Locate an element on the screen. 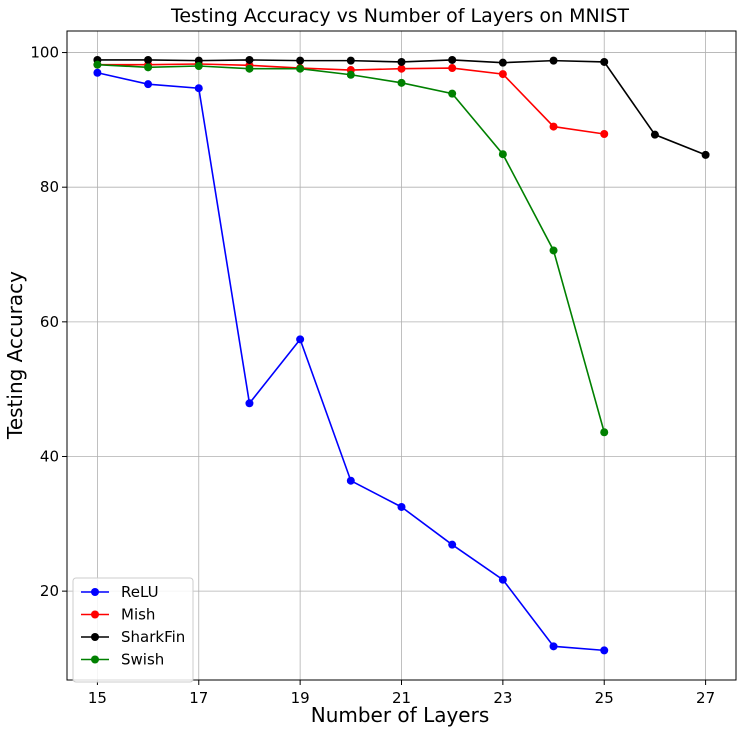 The height and width of the screenshot is (732, 742). legend-item-relu: ReLU is located at coordinates (120, 592).